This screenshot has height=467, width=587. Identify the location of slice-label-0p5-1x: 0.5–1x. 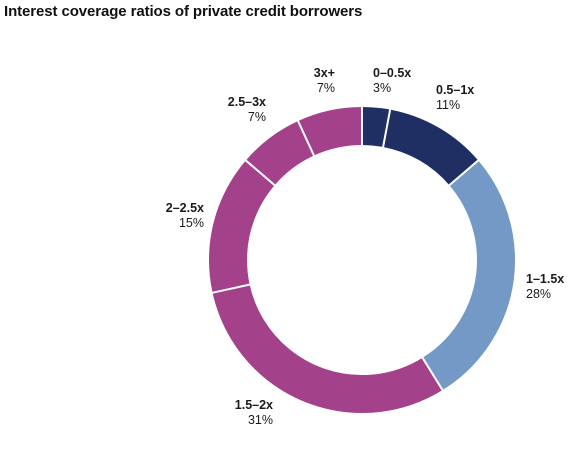
(455, 90).